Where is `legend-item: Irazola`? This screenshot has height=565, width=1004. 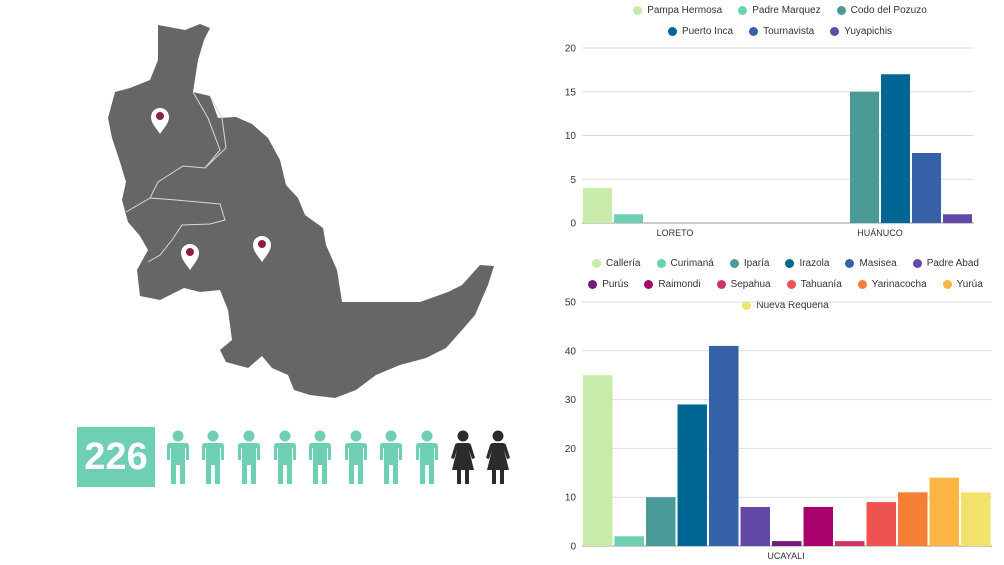
legend-item: Irazola is located at coordinates (807, 263).